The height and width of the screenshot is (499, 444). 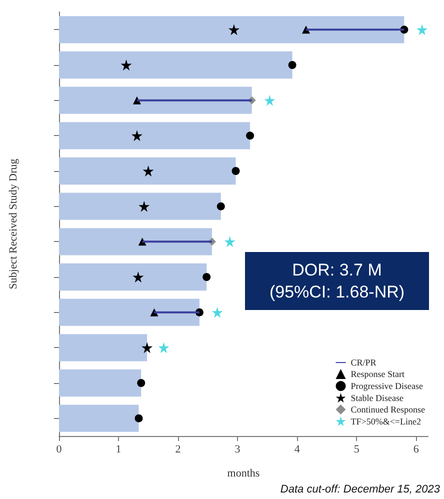 I want to click on legend-label: TF>50%&<=Line2, so click(x=385, y=421).